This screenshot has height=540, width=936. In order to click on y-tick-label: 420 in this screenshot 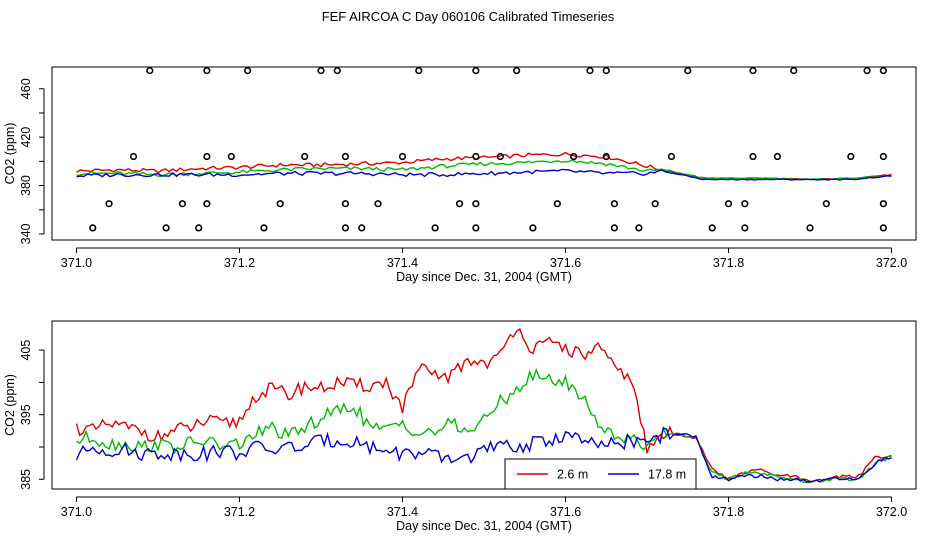, I will do `click(26, 137)`.